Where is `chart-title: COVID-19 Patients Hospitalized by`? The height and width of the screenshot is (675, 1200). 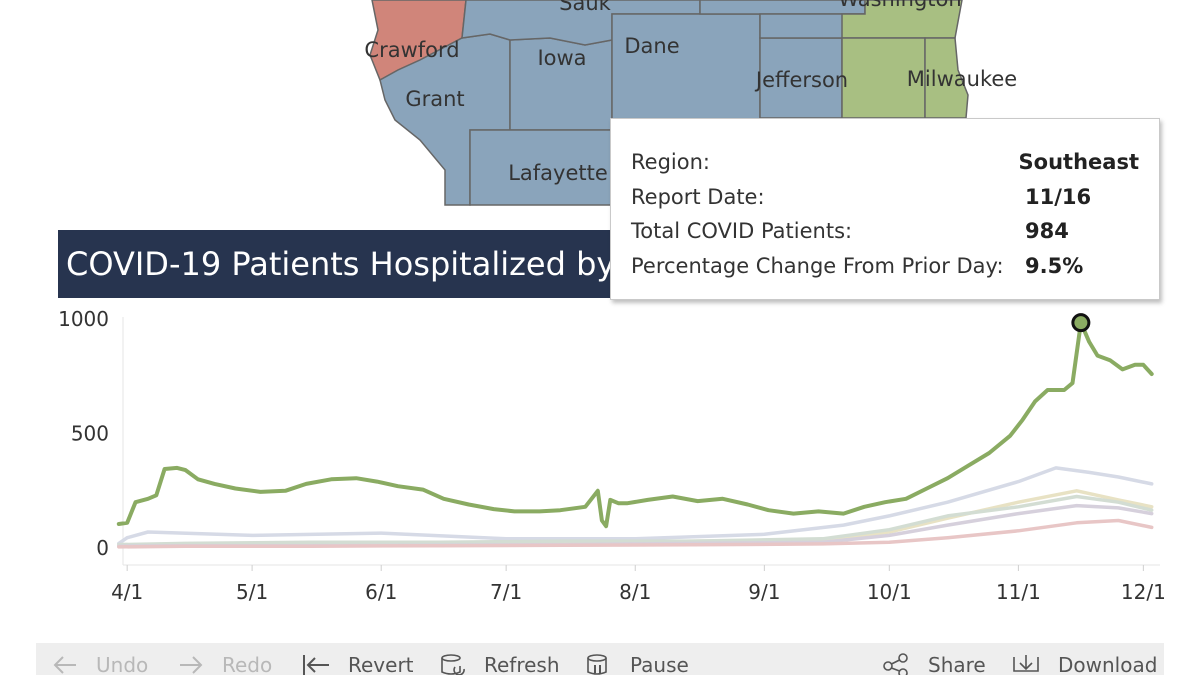
chart-title: COVID-19 Patients Hospitalized by is located at coordinates (341, 264).